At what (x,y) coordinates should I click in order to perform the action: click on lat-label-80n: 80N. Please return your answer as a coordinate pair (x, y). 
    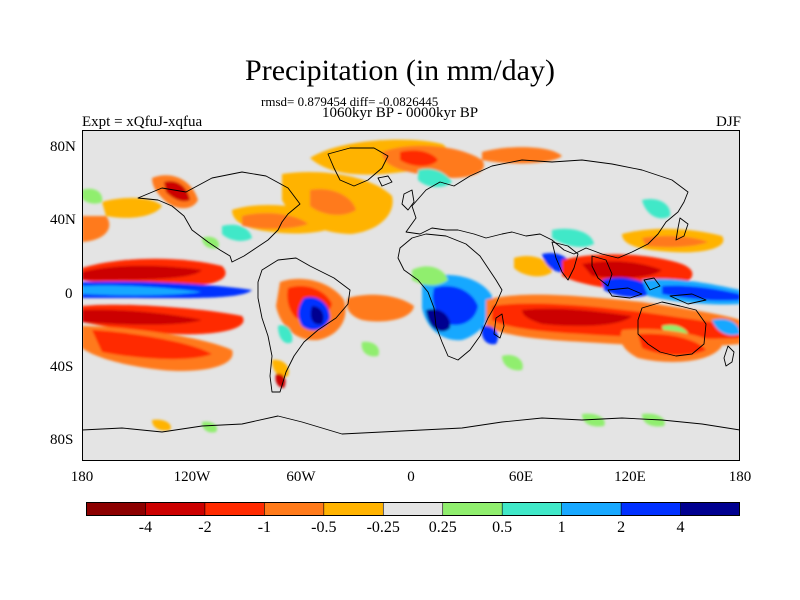
    Looking at the image, I should click on (63, 147).